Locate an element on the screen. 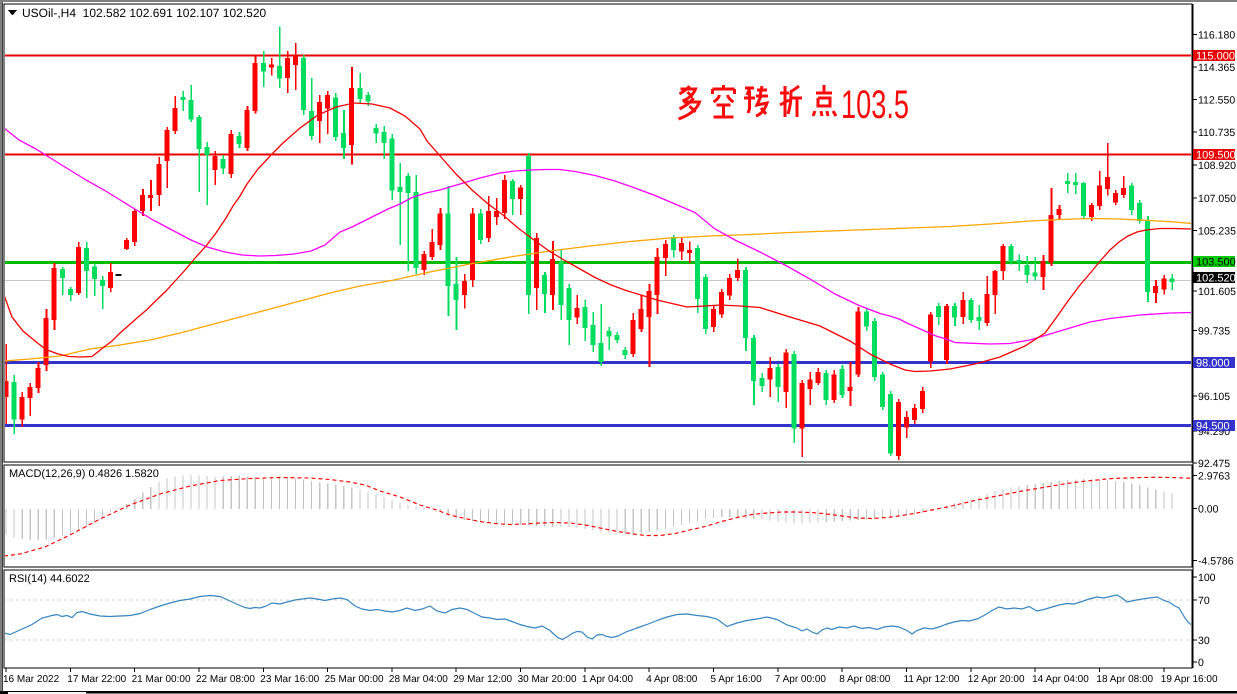  svg-text: 28 Mar 04:00 is located at coordinates (418, 679).